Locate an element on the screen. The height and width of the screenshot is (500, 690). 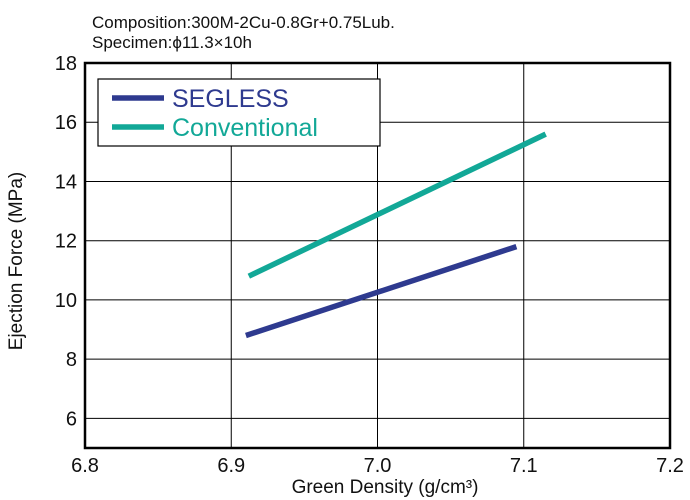
specimen-annotation: Specimen:ϕ11.3×10h is located at coordinates (172, 42).